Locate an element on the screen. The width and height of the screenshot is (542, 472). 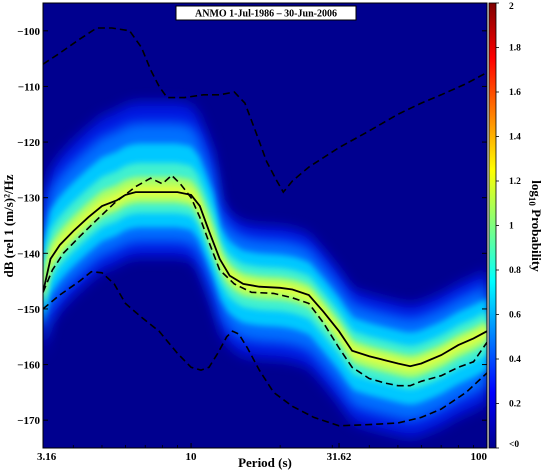
y-tick-label: −120 is located at coordinates (28, 143).